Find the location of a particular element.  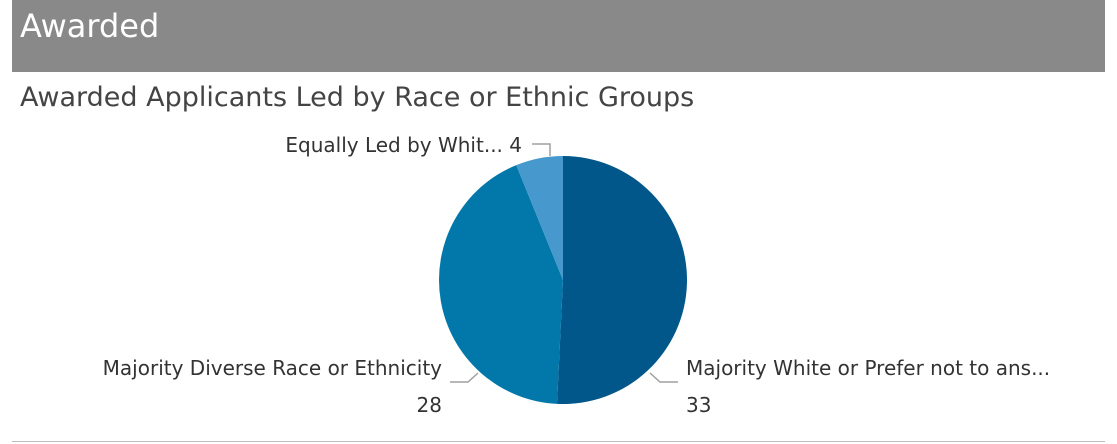

slice-value-1: 28 is located at coordinates (429, 405).